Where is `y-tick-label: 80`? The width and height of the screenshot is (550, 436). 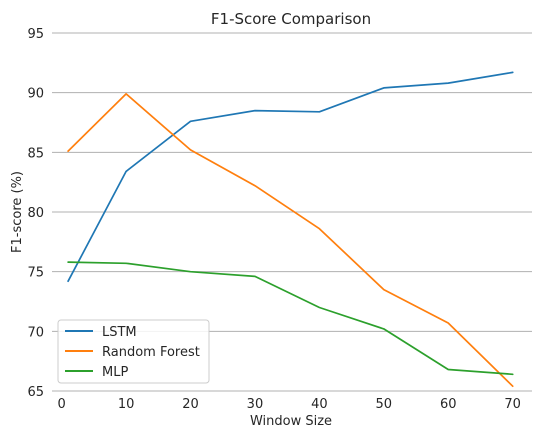 y-tick-label: 80 is located at coordinates (35, 213).